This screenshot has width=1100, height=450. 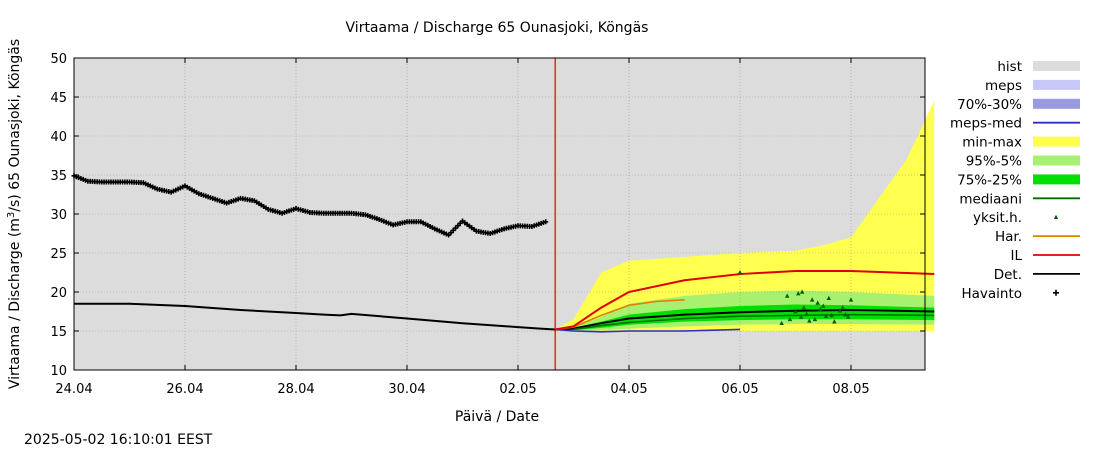 I want to click on legend-swatch-hist, so click(x=1056, y=66).